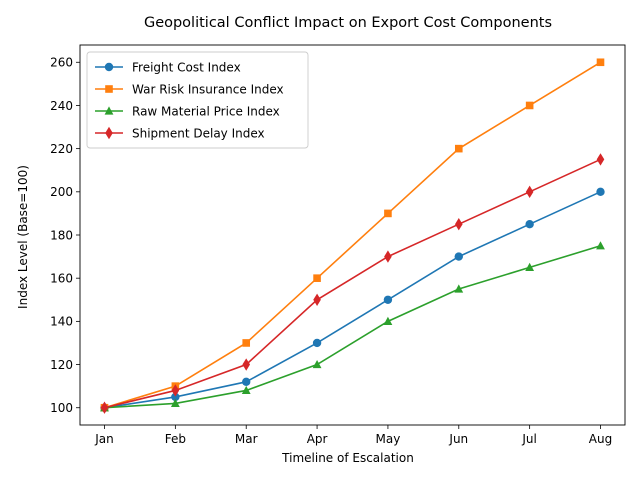  I want to click on y-tick-label: 160, so click(61, 278).